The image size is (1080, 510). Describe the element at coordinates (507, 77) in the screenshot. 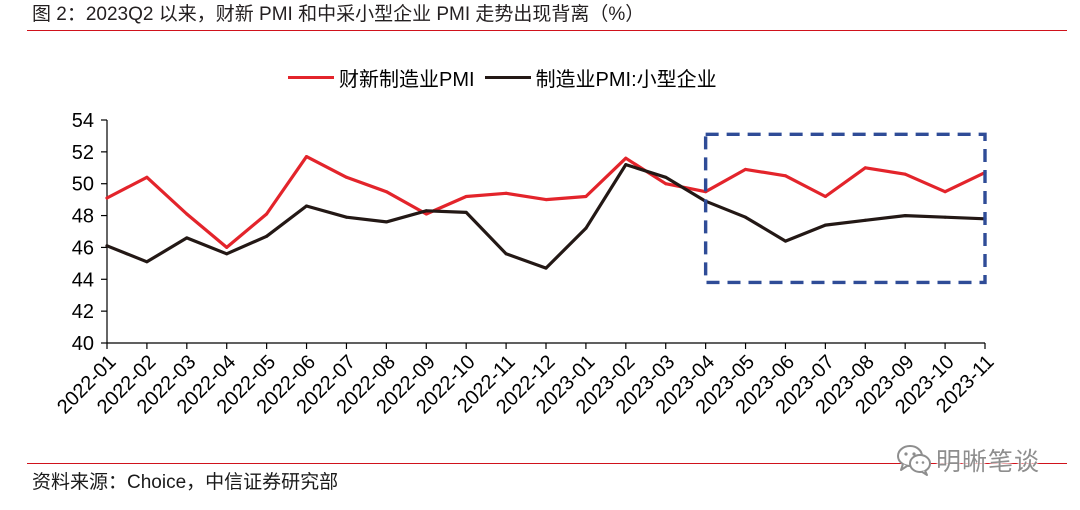

I see `legend-swatch-small-enterprise-pmi` at that location.